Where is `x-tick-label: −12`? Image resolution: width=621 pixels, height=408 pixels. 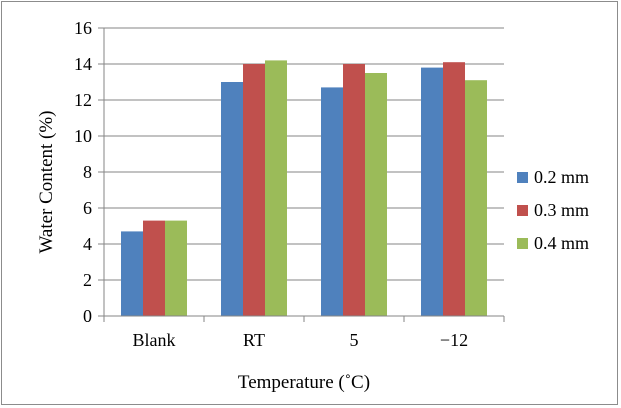
x-tick-label: −12 is located at coordinates (454, 340).